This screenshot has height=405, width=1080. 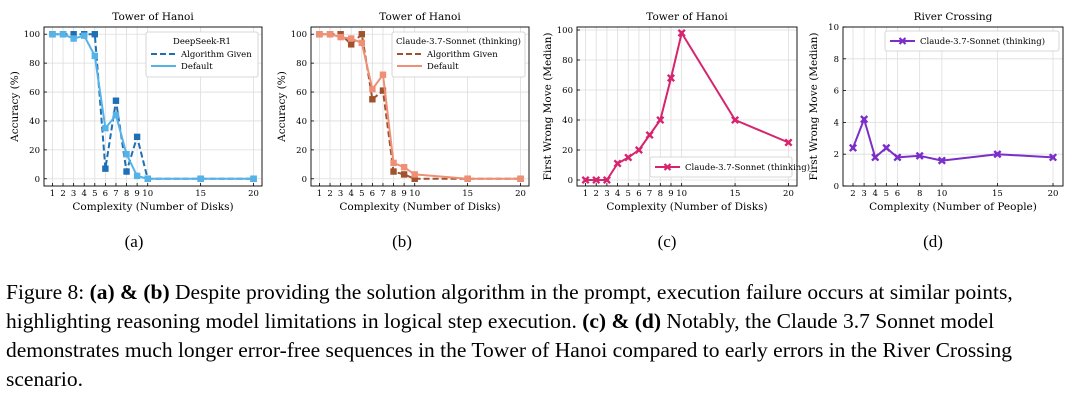 What do you see at coordinates (62, 194) in the screenshot?
I see `x-tick-label: 2` at bounding box center [62, 194].